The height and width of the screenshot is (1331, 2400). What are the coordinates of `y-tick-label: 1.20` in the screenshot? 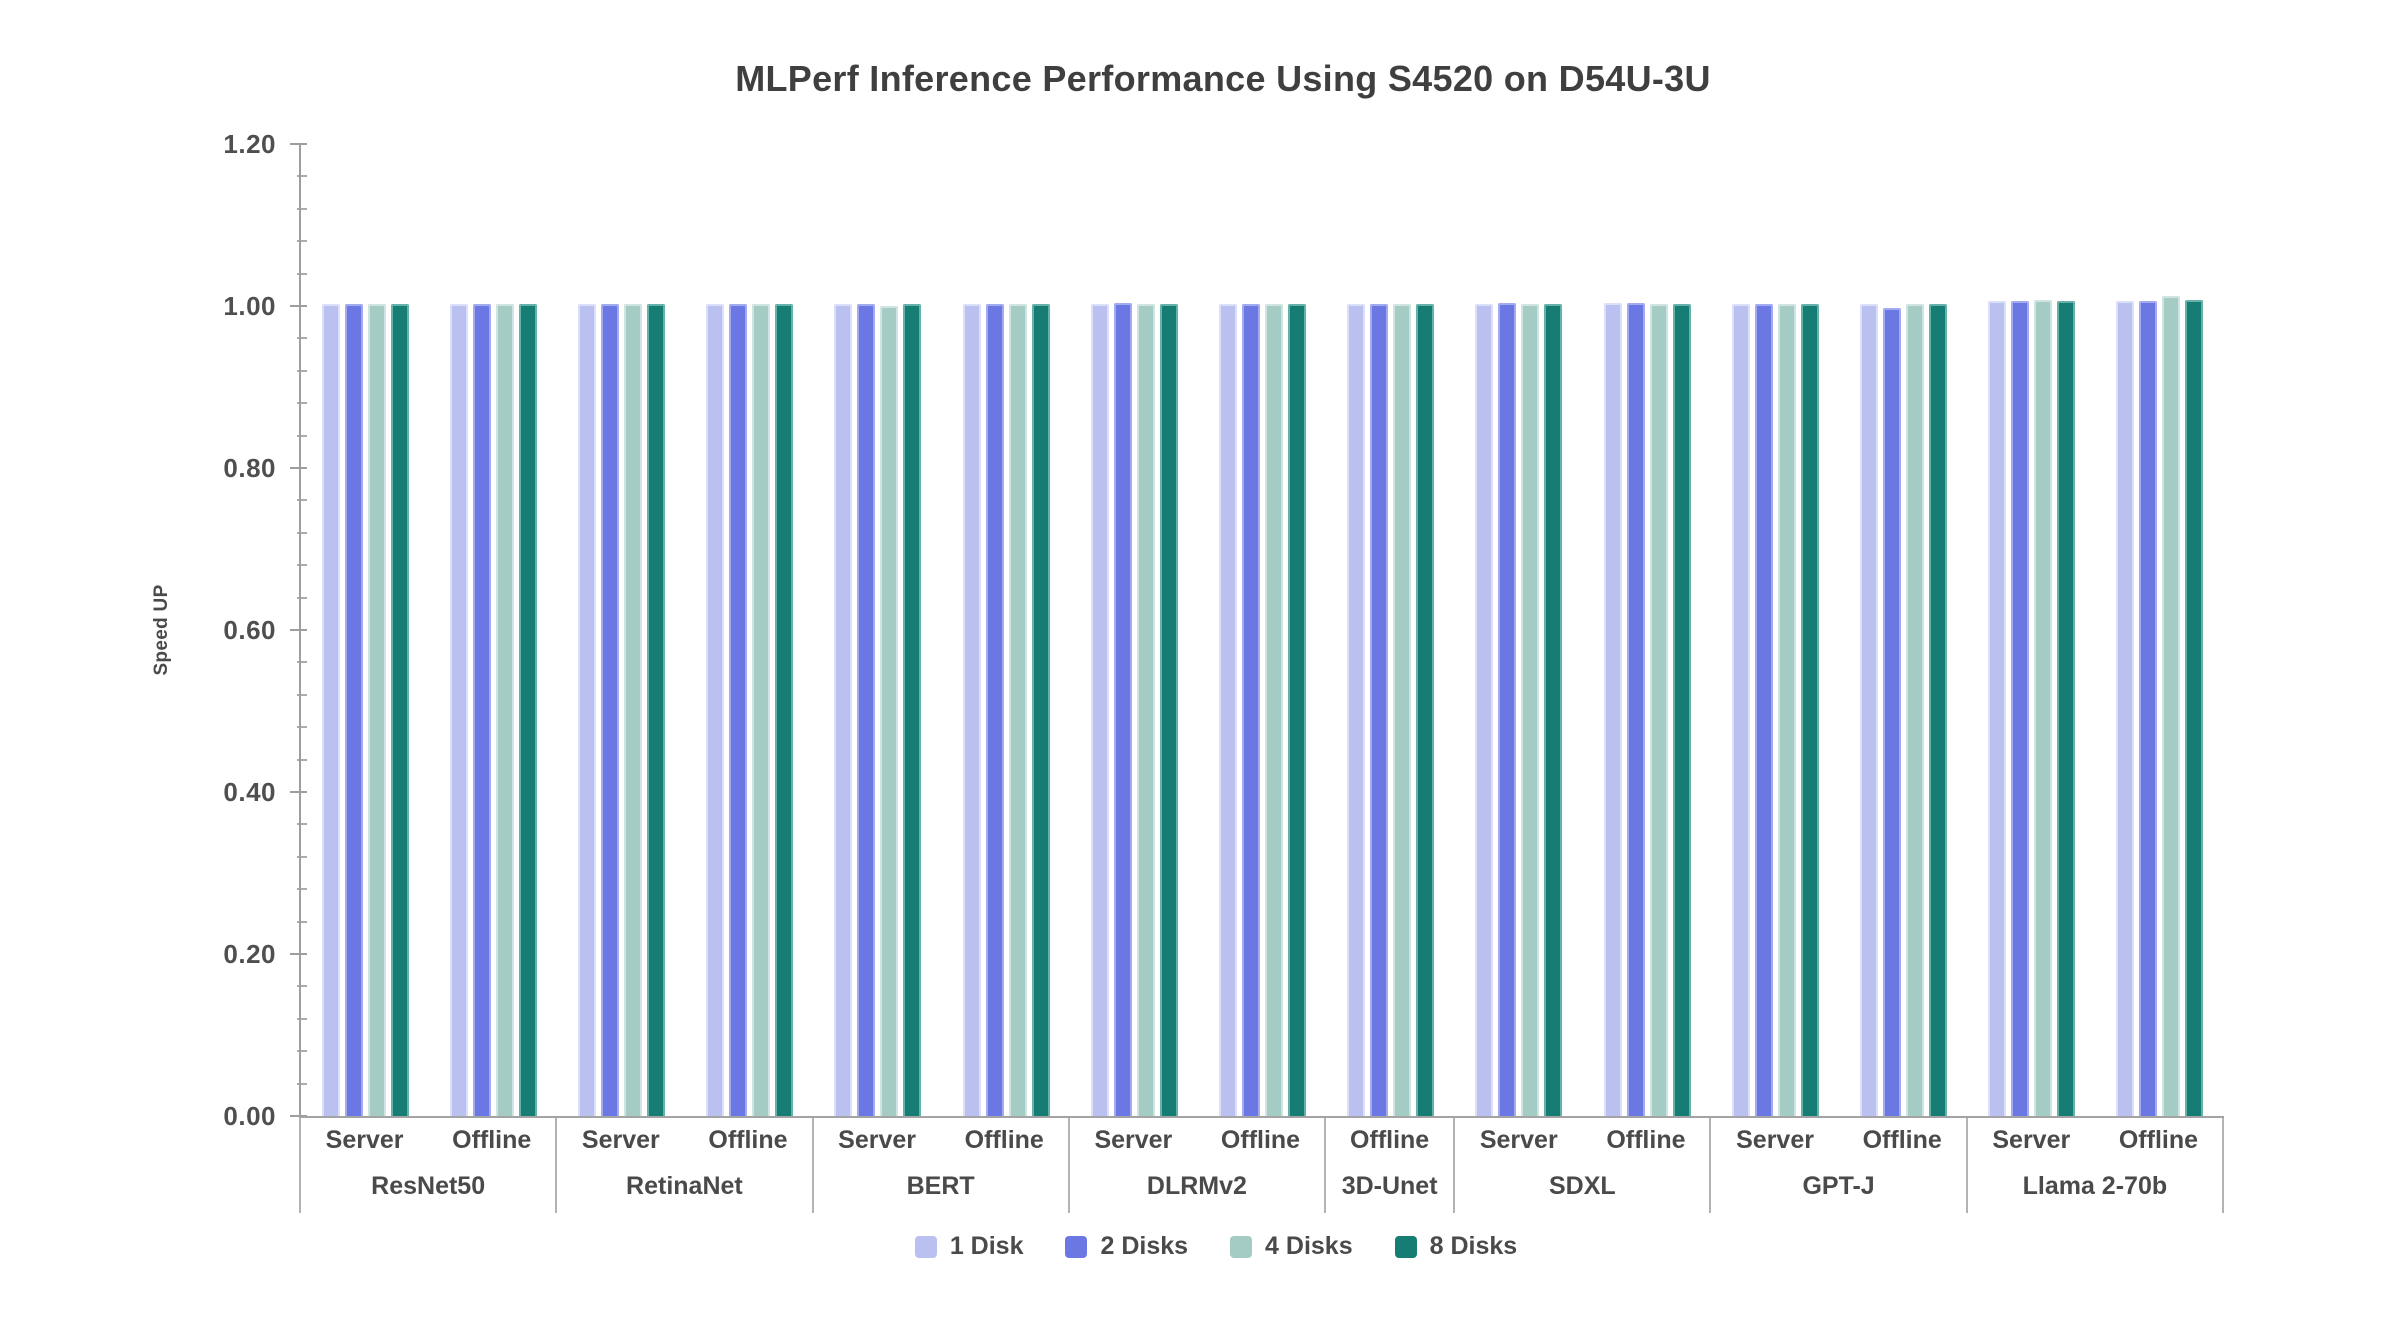 It's located at (249, 144).